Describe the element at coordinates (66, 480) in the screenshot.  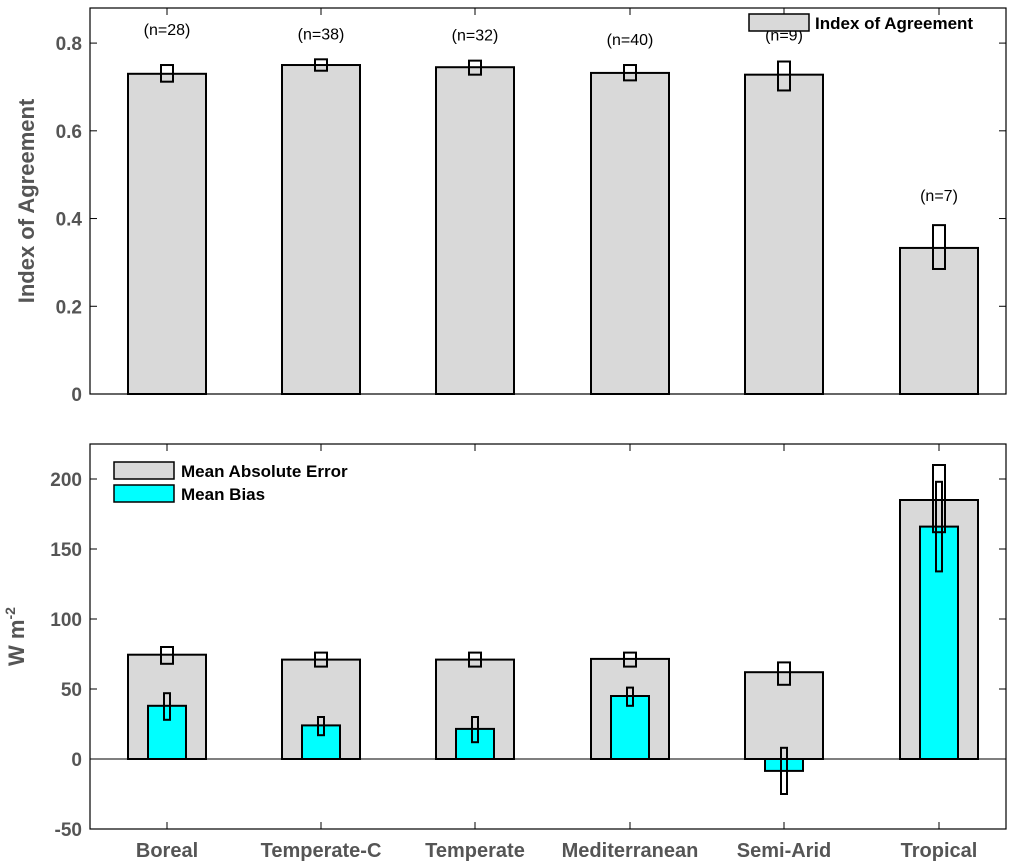
I see `y-tick-label: 200` at that location.